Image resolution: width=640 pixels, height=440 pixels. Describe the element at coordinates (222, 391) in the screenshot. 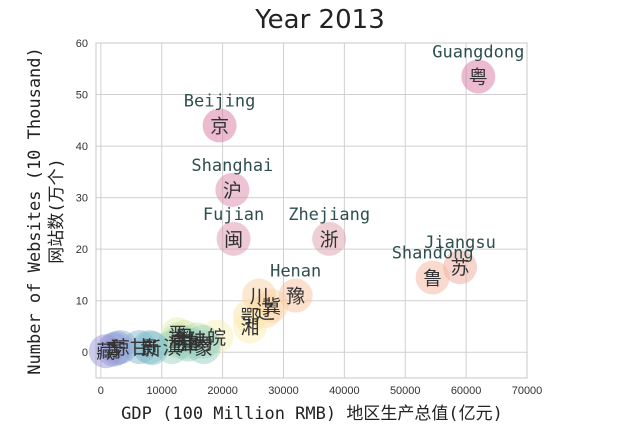

I see `x-tick-label: 20000` at that location.